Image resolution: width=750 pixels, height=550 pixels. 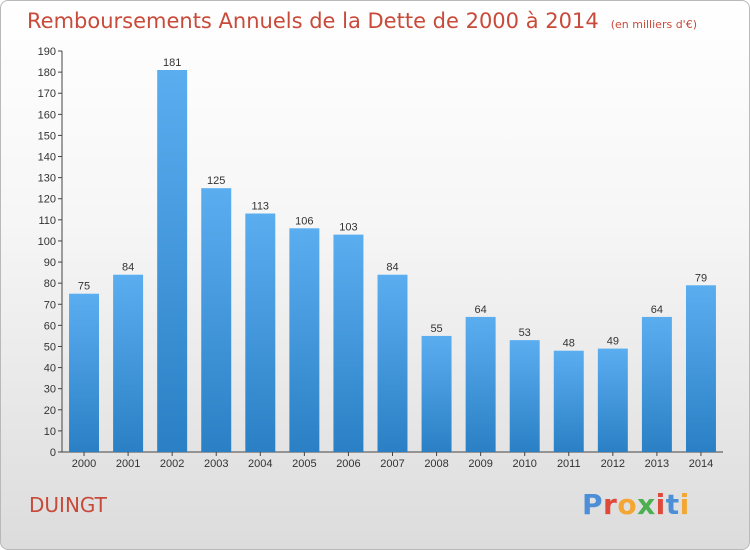 What do you see at coordinates (348, 228) in the screenshot?
I see `data-label-2006: 103` at bounding box center [348, 228].